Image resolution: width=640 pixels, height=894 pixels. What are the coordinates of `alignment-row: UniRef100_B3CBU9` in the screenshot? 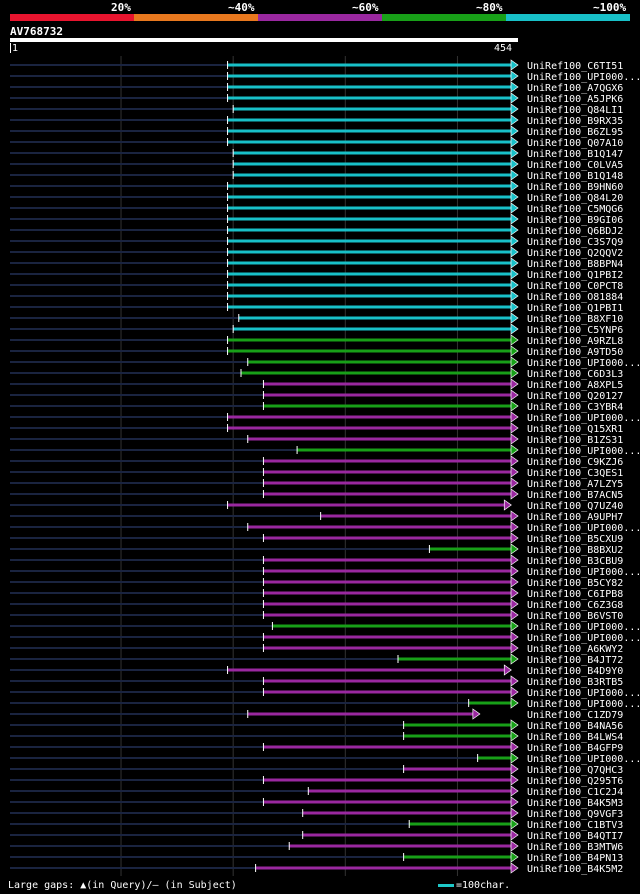 It's located at (316, 560).